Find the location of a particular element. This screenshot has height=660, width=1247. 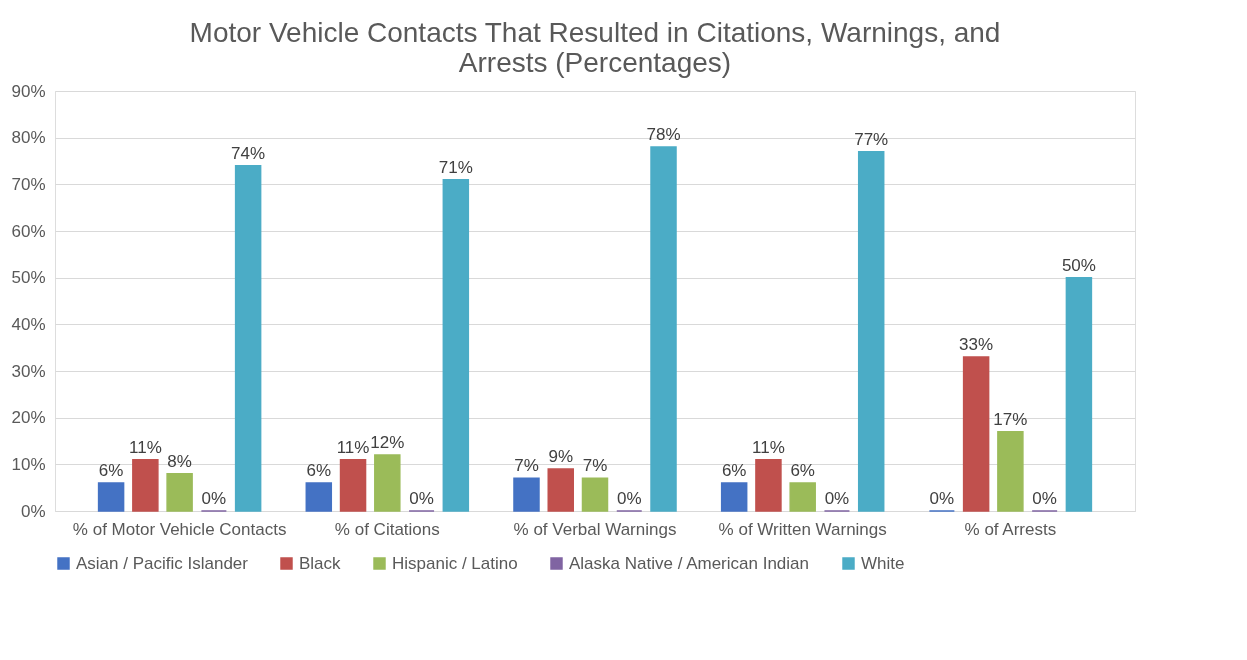

x-tick-label: % of Arrests is located at coordinates (1010, 529).